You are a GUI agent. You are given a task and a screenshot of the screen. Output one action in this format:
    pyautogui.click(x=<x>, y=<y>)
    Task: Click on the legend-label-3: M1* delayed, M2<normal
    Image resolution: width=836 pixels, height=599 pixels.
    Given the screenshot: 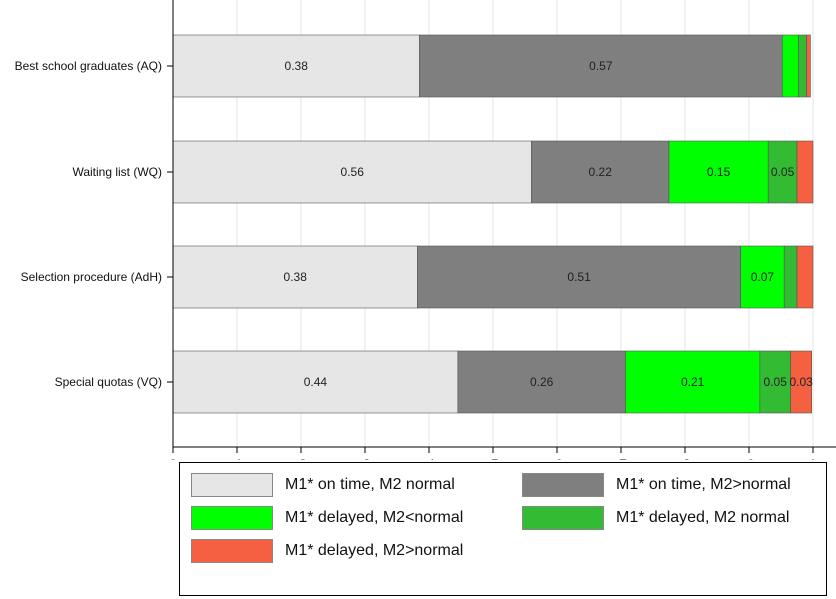 What is the action you would take?
    pyautogui.click(x=374, y=517)
    